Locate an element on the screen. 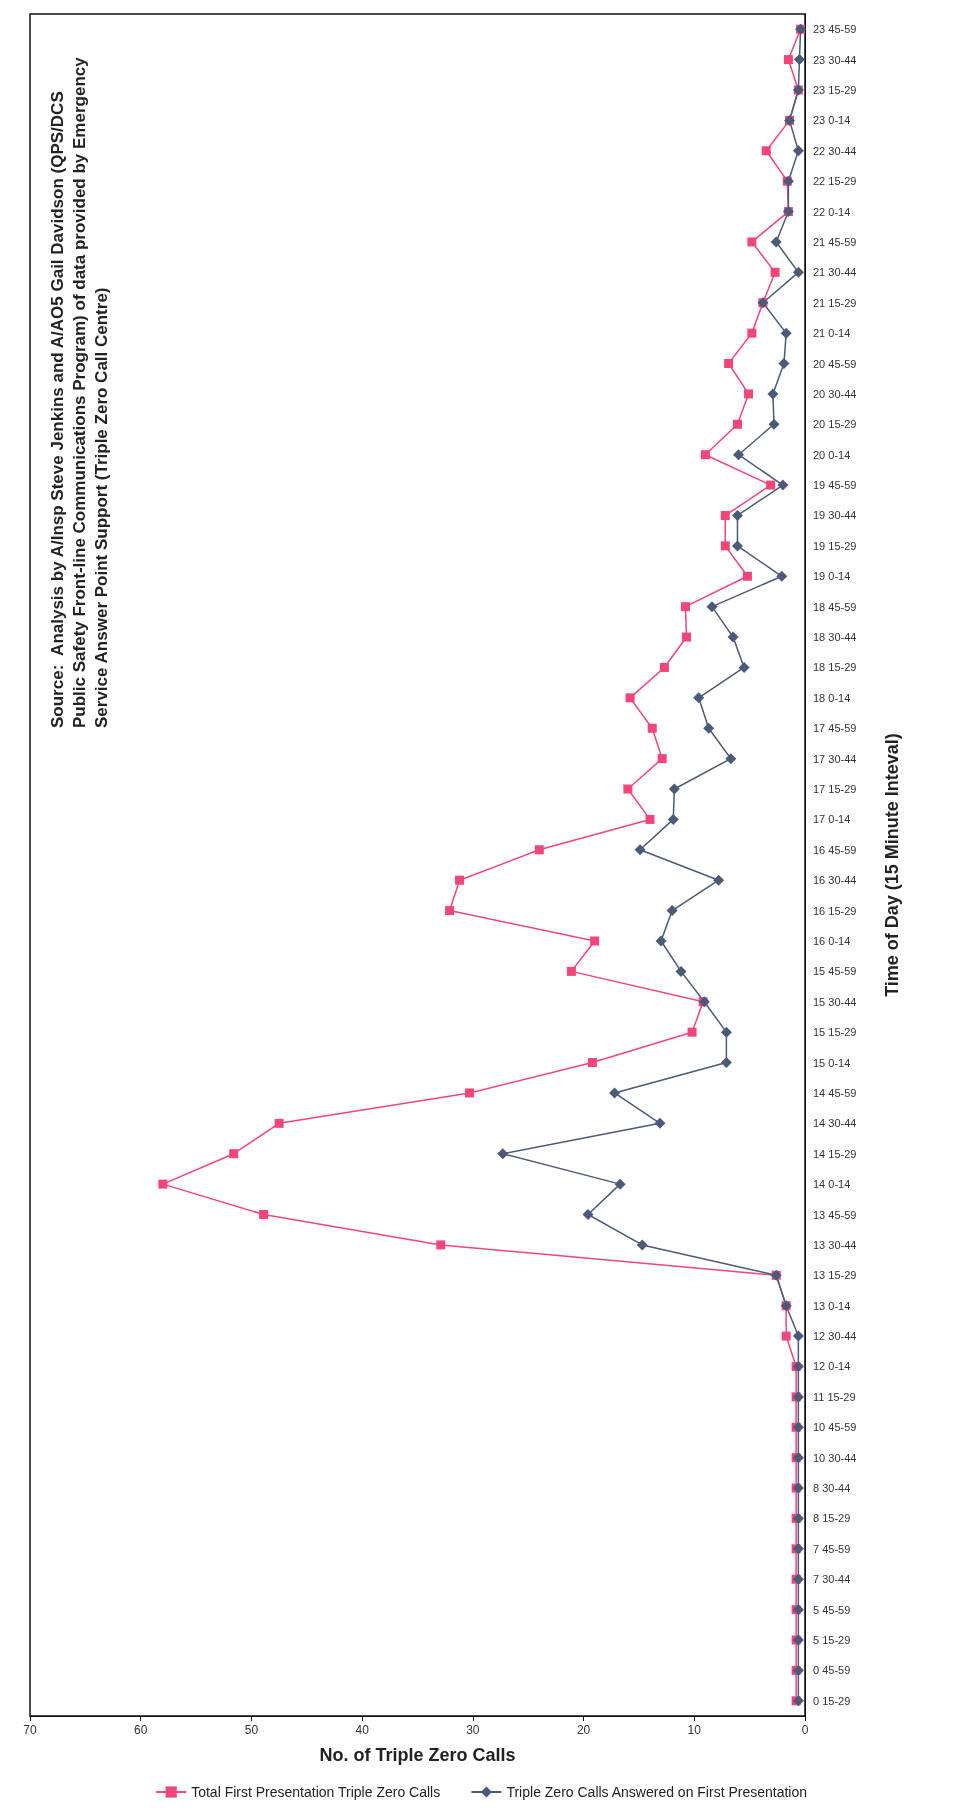 The width and height of the screenshot is (963, 1814). y-tick-label: 14 45-59 is located at coordinates (835, 1092).